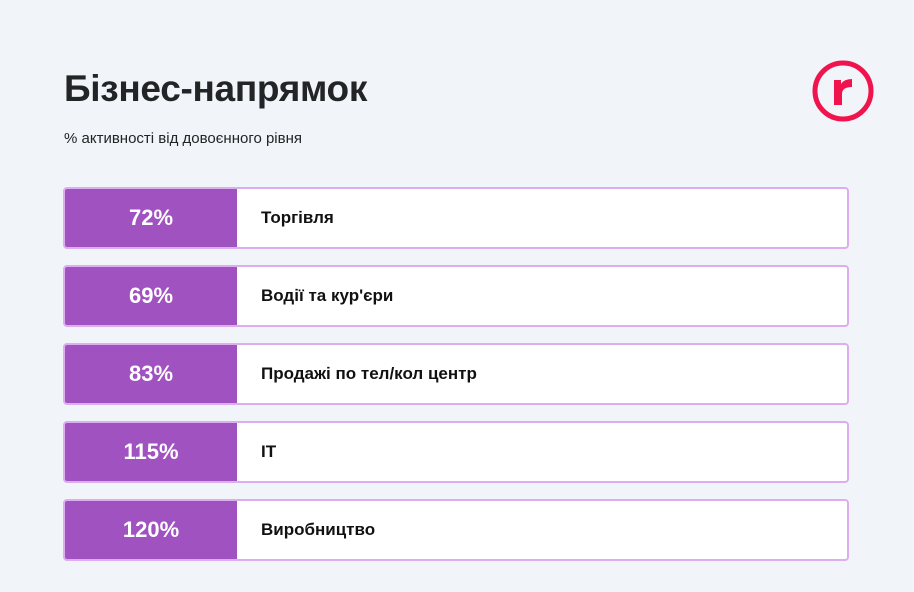 The height and width of the screenshot is (592, 914). What do you see at coordinates (456, 296) in the screenshot?
I see `table-row: 69% Водії та кур'єри` at bounding box center [456, 296].